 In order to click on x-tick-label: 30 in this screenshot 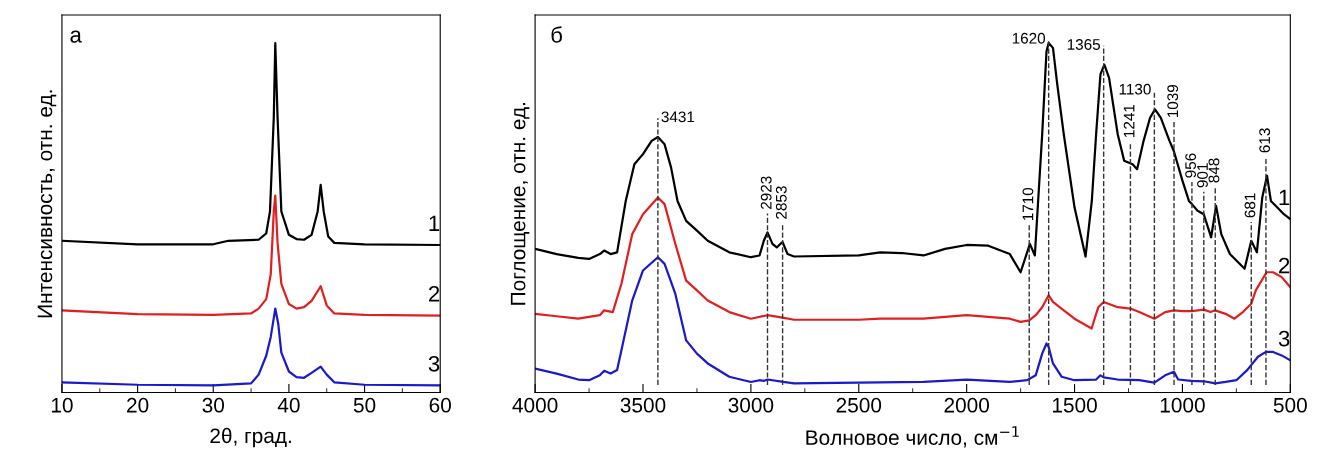, I will do `click(213, 405)`.